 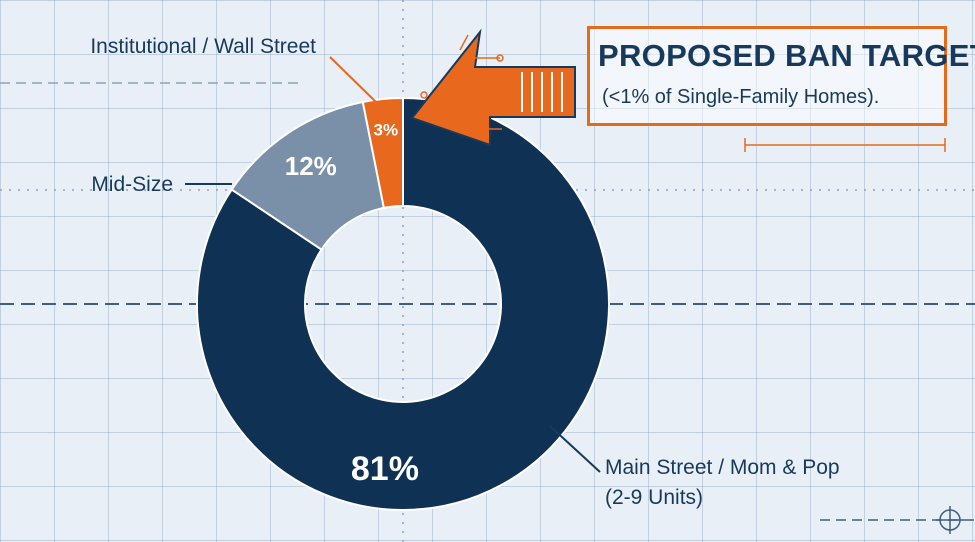 I want to click on value-label-mid-size: 12%, so click(x=311, y=166).